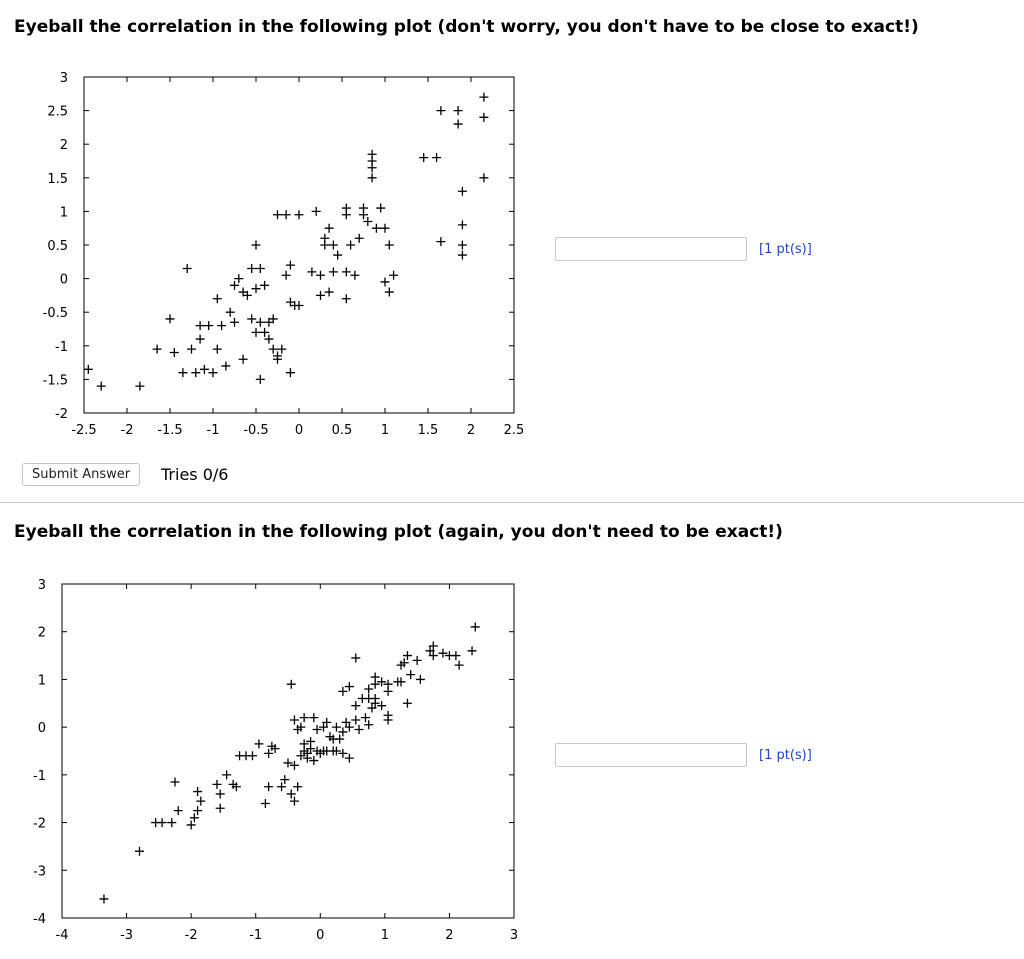  I want to click on x-tick-label: 1, so click(385, 430).